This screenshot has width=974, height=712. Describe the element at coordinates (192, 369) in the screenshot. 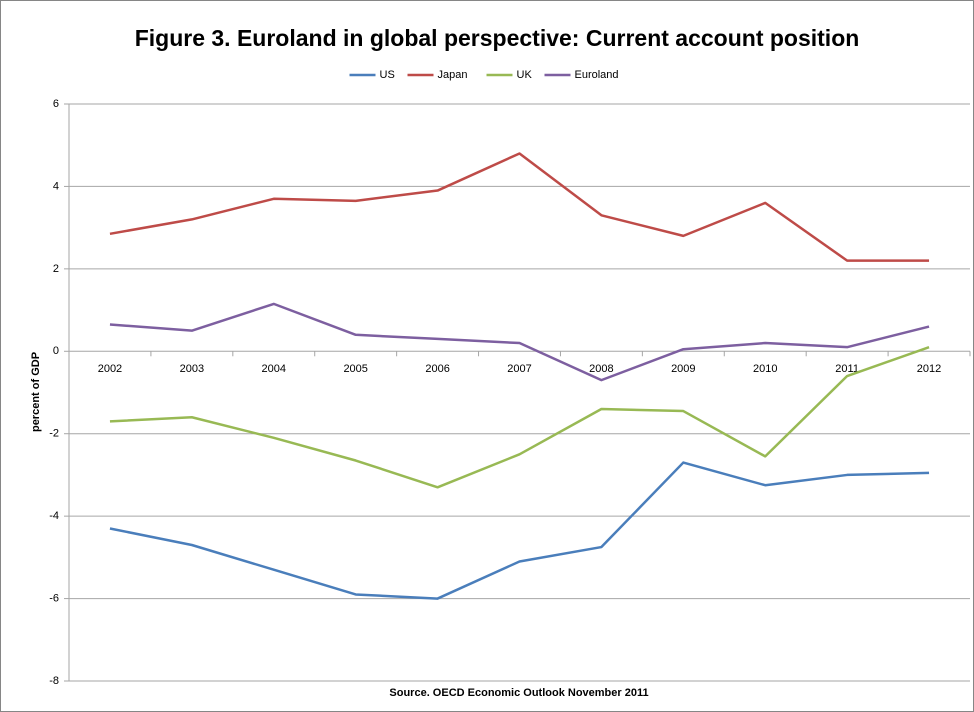

I see `x-tick-label: 2003` at that location.